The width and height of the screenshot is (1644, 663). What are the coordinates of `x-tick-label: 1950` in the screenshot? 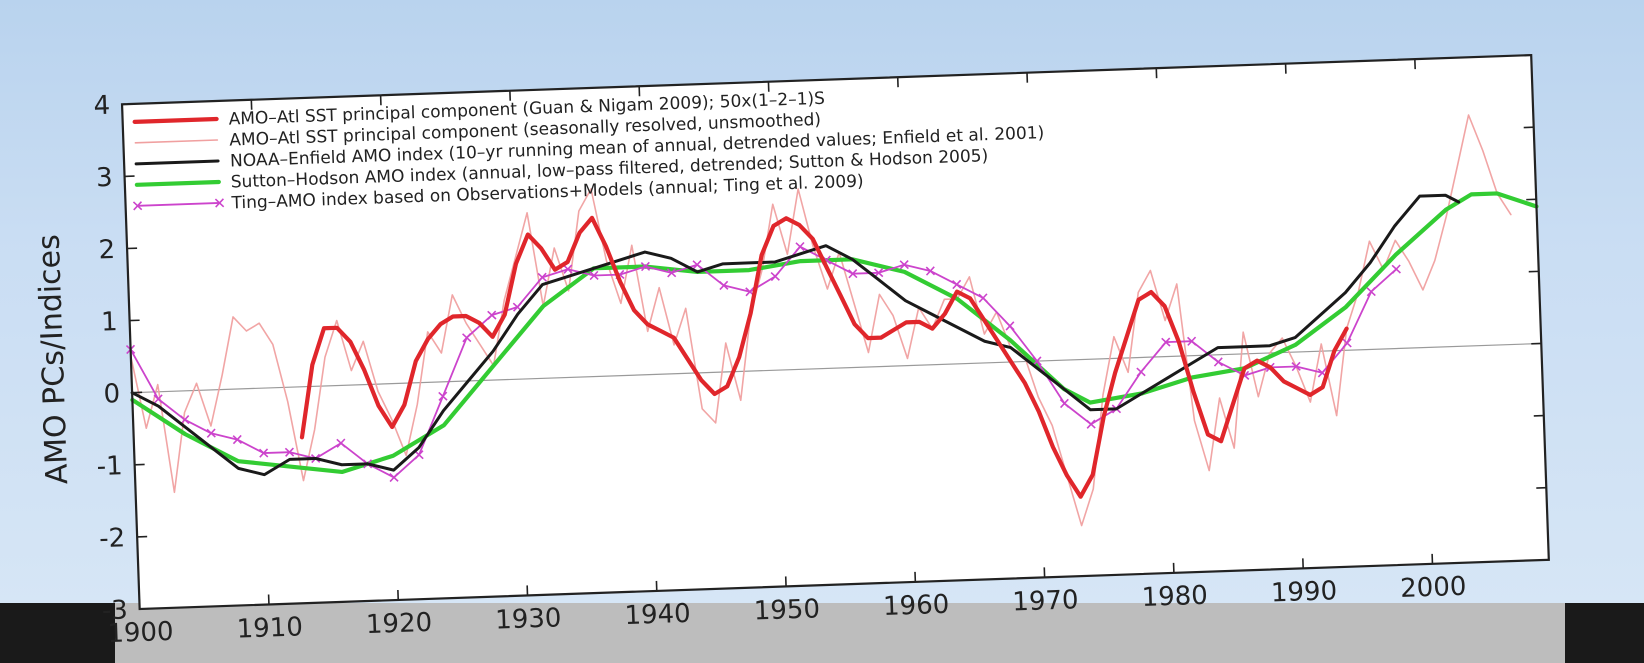 It's located at (786, 610).